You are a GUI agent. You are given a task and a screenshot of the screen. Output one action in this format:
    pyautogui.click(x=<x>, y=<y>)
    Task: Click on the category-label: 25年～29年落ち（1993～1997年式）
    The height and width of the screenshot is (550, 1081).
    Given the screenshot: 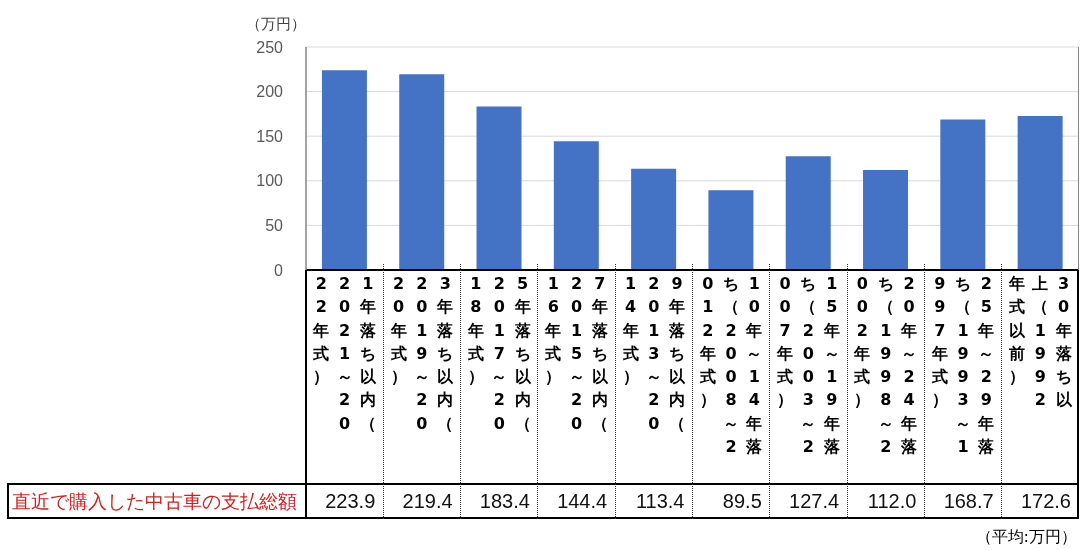 What is the action you would take?
    pyautogui.click(x=963, y=365)
    